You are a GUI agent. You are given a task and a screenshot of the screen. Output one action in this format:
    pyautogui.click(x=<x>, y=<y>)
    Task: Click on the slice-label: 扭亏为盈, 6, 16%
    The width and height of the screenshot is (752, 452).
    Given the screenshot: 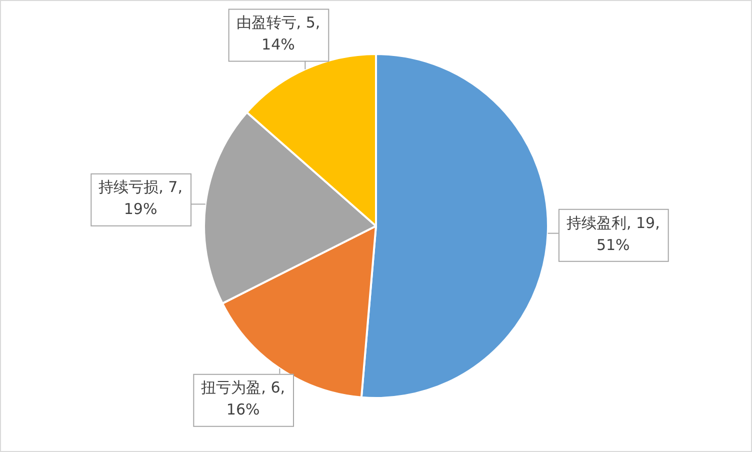 What is the action you would take?
    pyautogui.click(x=243, y=398)
    